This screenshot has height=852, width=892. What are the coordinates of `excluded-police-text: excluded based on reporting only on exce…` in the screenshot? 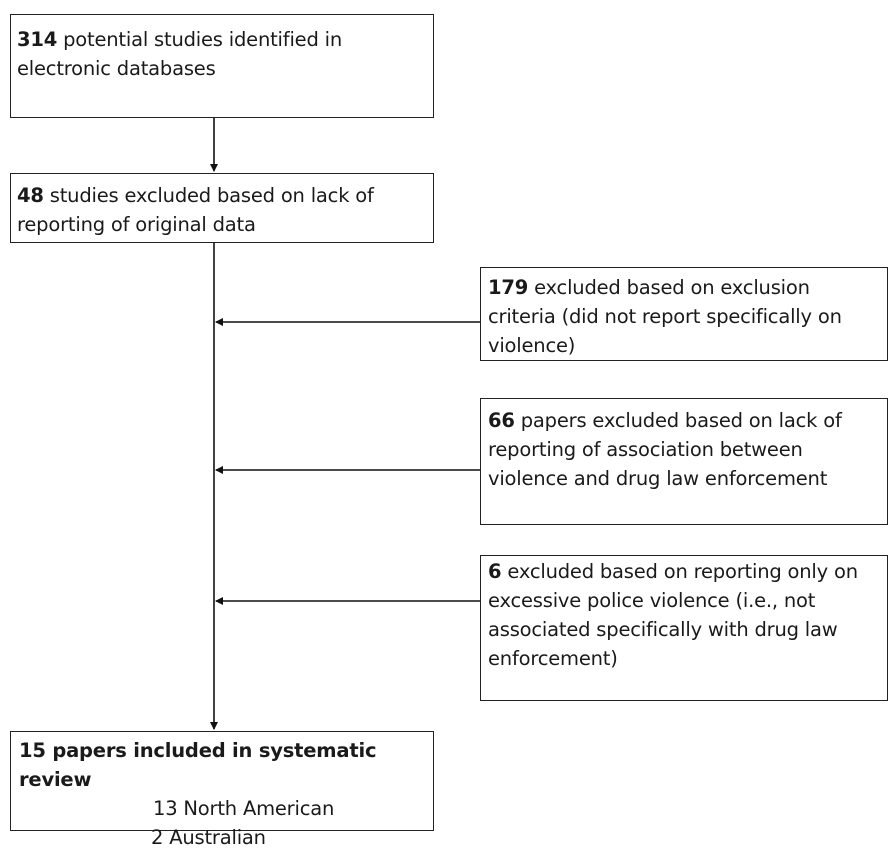 It's located at (673, 615).